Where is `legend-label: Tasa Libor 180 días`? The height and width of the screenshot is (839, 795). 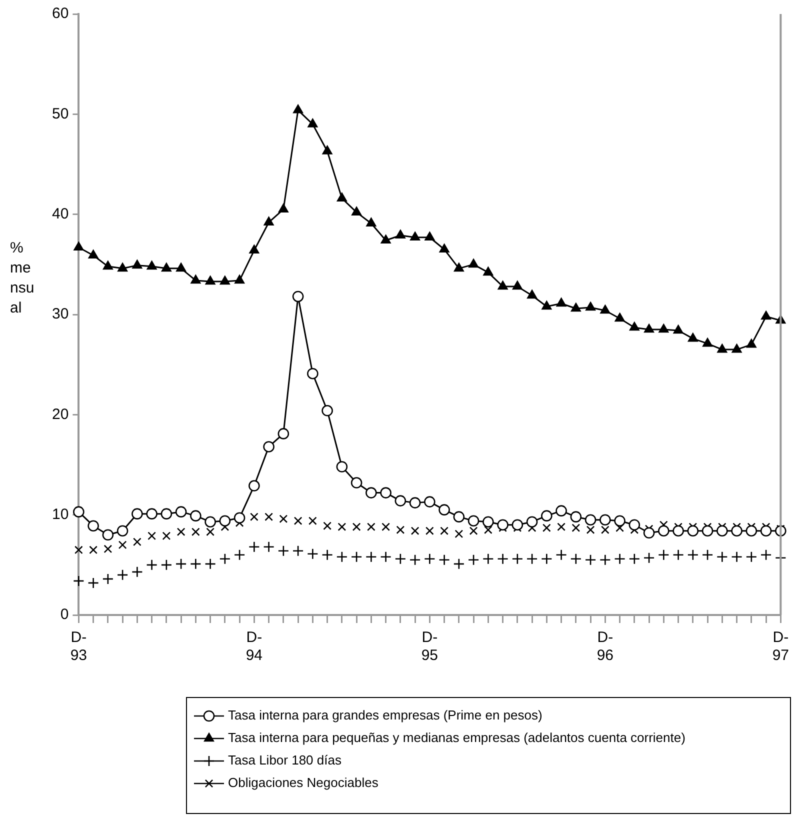
legend-label: Tasa Libor 180 días is located at coordinates (285, 760).